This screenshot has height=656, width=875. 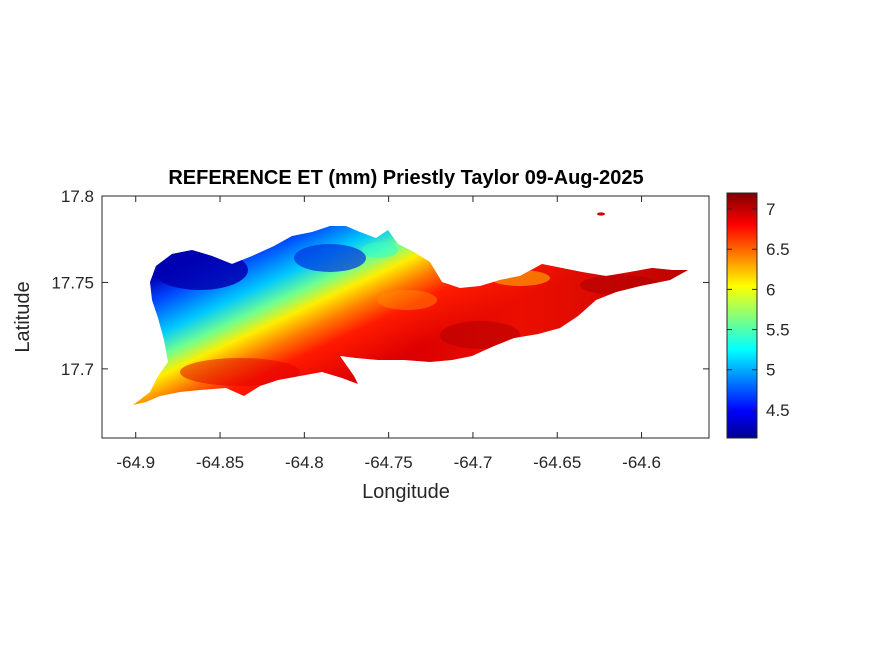 What do you see at coordinates (135, 462) in the screenshot?
I see `x-tick-label: -64.9` at bounding box center [135, 462].